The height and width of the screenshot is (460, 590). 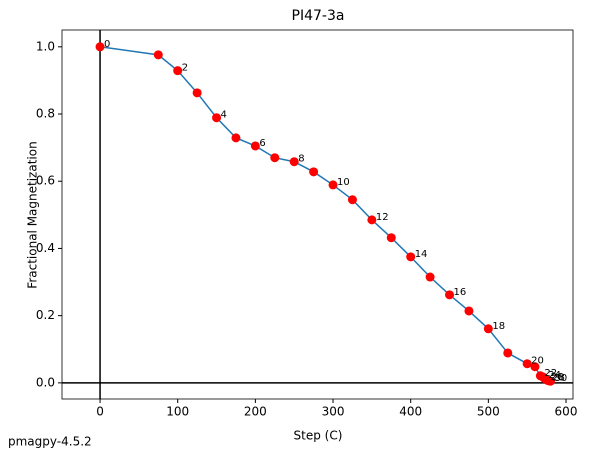 I want to click on x-tick-label: 100, so click(x=177, y=412).